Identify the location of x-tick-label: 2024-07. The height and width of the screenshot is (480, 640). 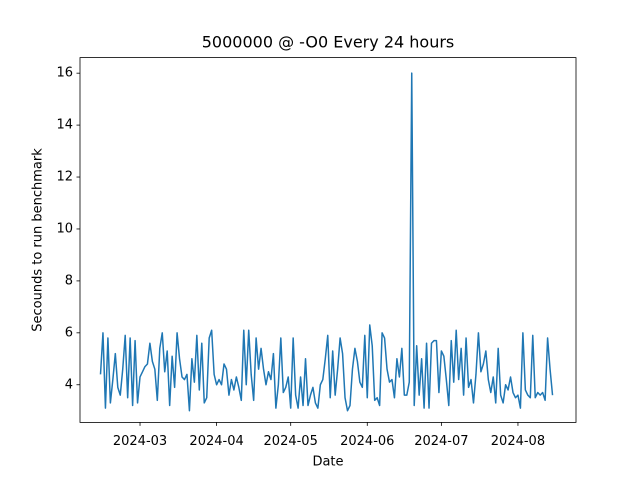
(441, 441).